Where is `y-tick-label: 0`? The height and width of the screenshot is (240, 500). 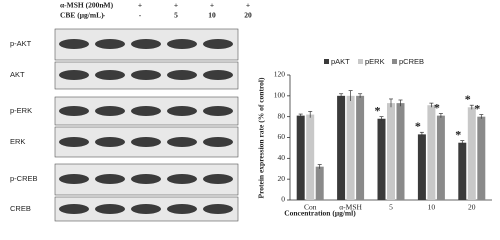
y-tick-label: 0 is located at coordinates (283, 199).